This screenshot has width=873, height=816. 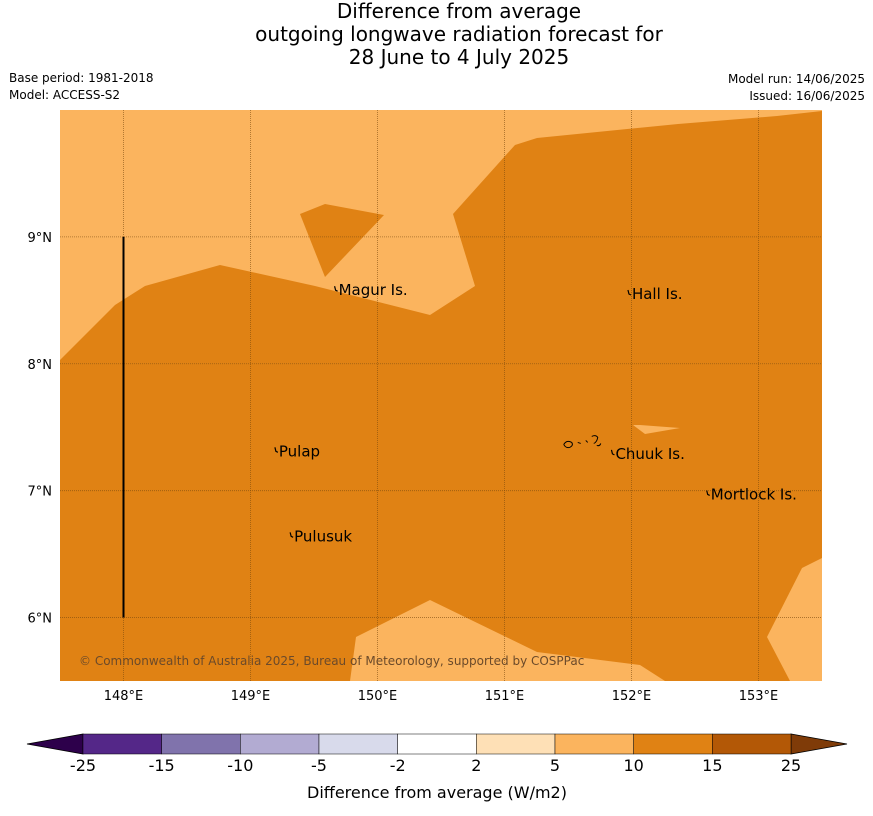 I want to click on lon-tick-label: 152°E, so click(x=632, y=696).